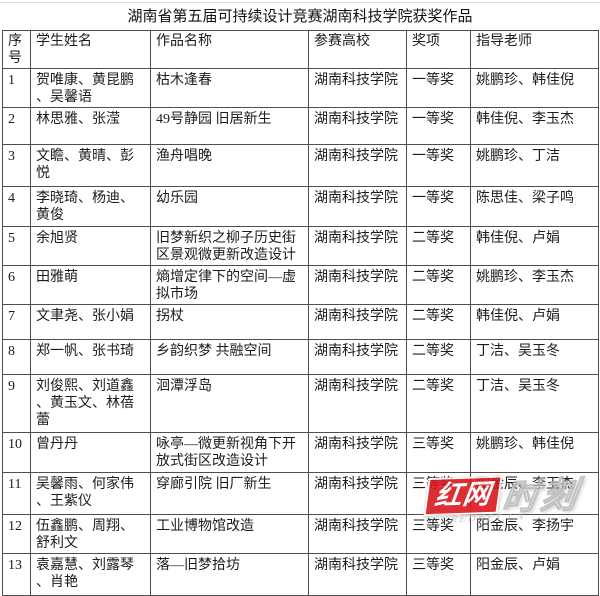 This screenshot has height=596, width=600. What do you see at coordinates (229, 493) in the screenshot?
I see `cell-work: 穿廊引院 旧厂新生` at bounding box center [229, 493].